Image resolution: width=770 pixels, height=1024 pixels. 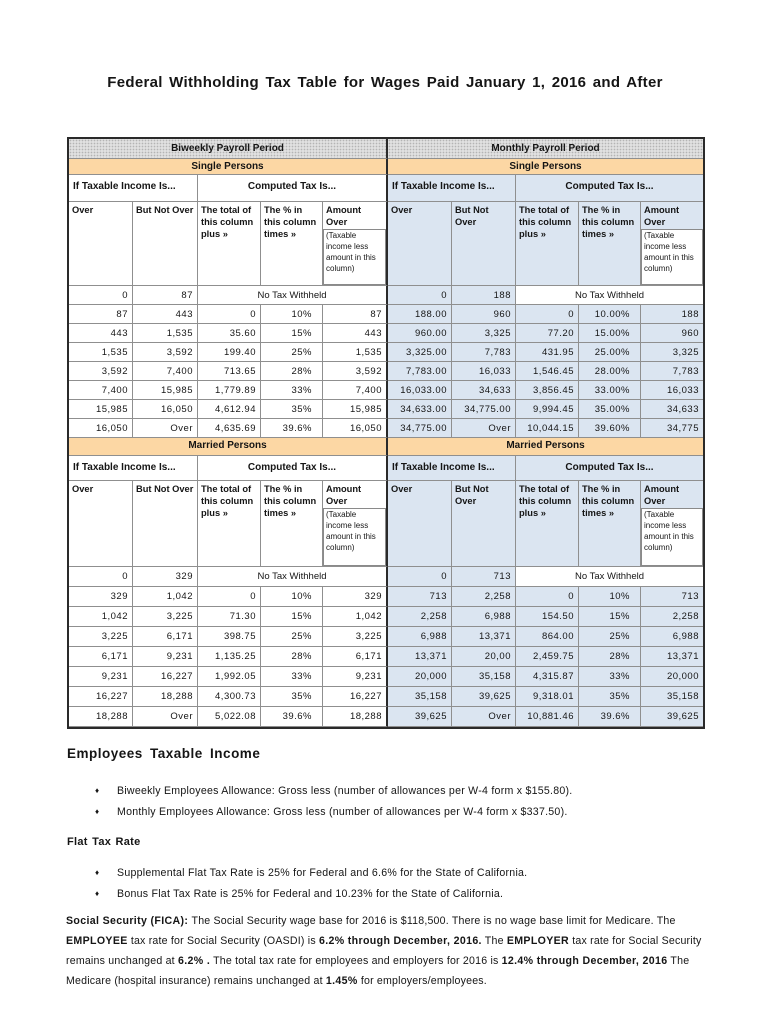 What do you see at coordinates (610, 333) in the screenshot?
I see `table-cell: 15.00%` at bounding box center [610, 333].